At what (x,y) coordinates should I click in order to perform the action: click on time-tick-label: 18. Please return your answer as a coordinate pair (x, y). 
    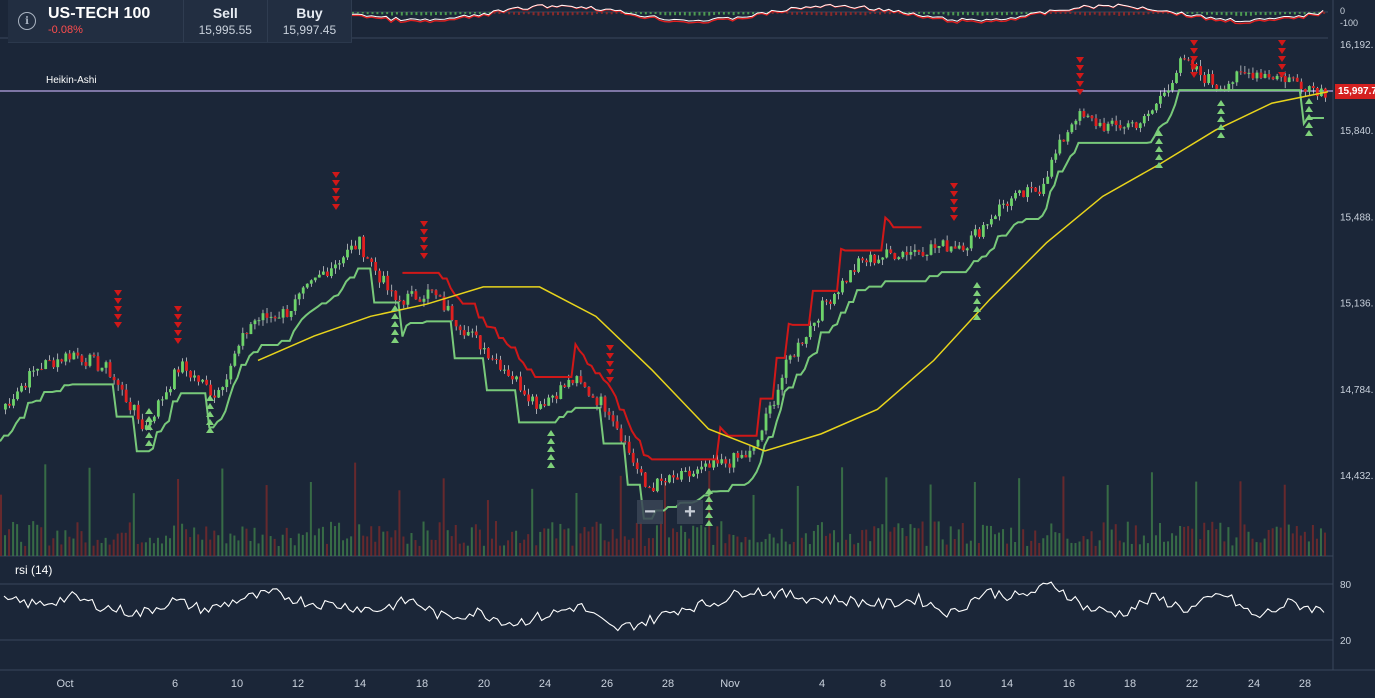
    Looking at the image, I should click on (1130, 684).